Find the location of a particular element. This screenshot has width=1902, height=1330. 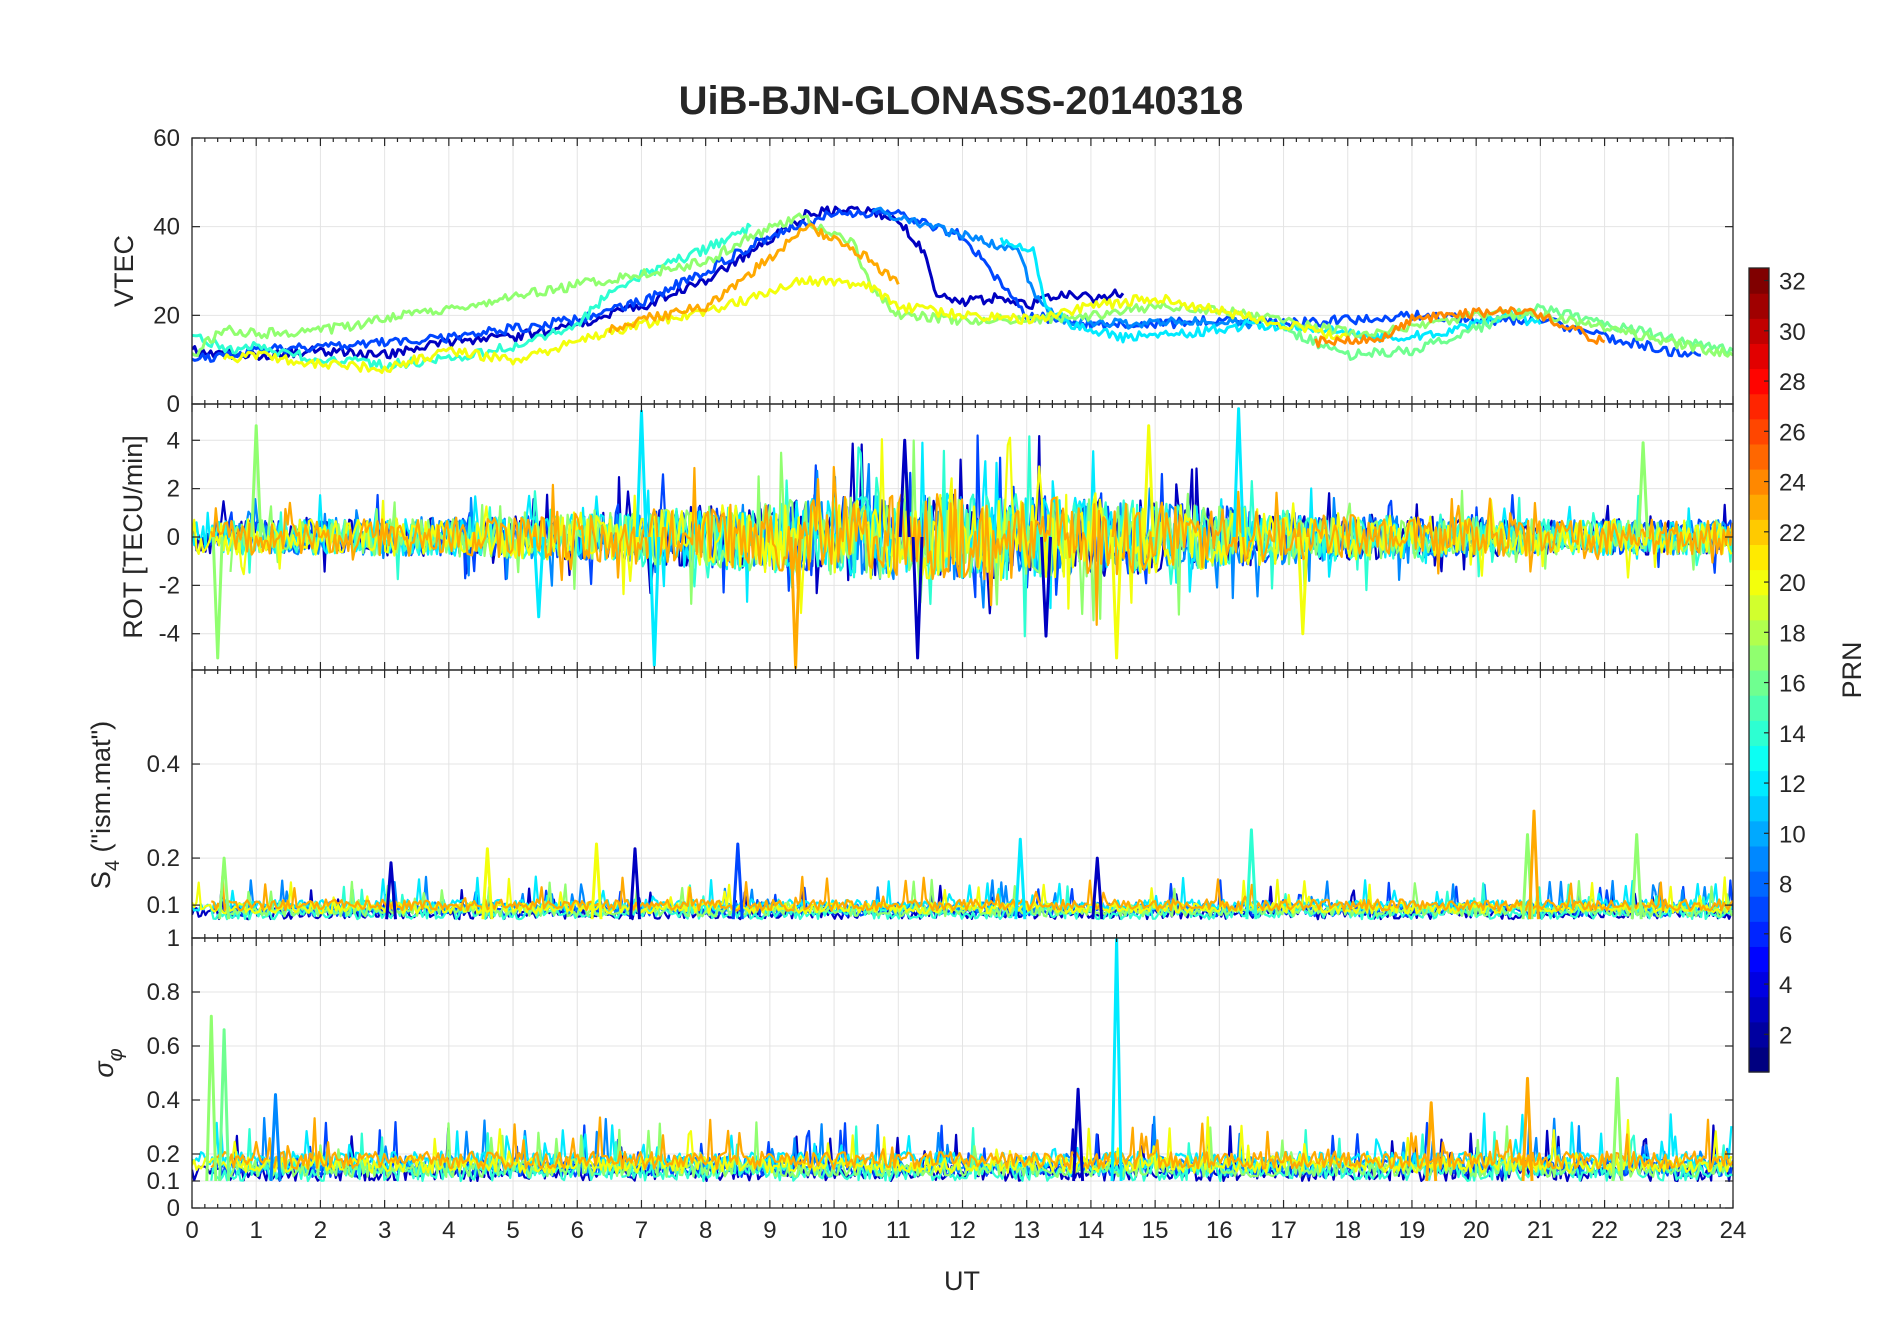

y-tick-label: 20 is located at coordinates (166, 315).